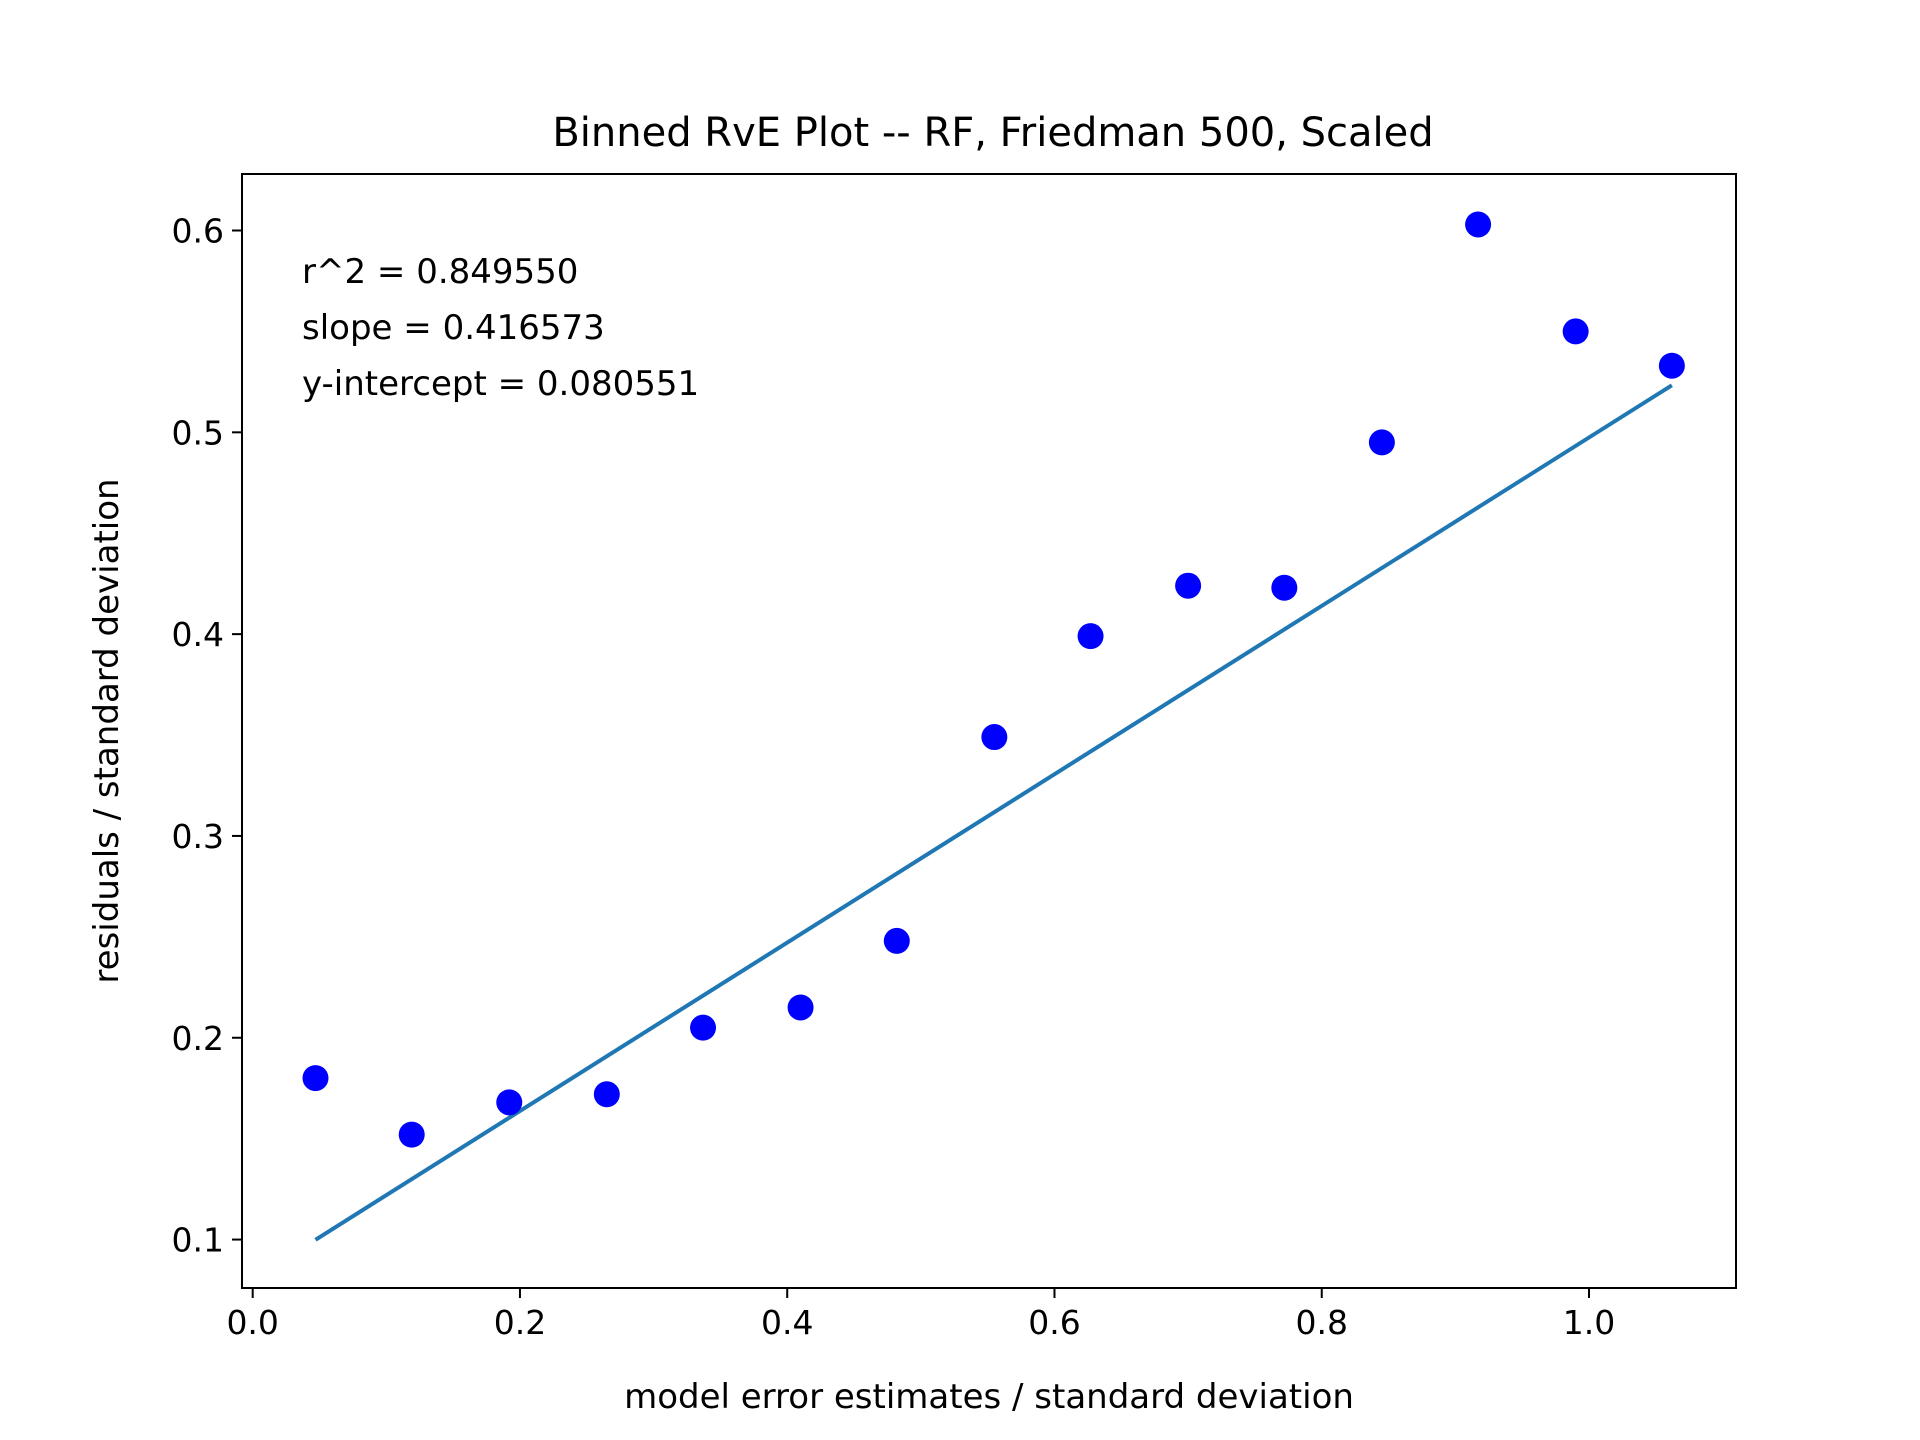 The height and width of the screenshot is (1440, 1920). I want to click on x-tick-label: 0.8, so click(1322, 1322).